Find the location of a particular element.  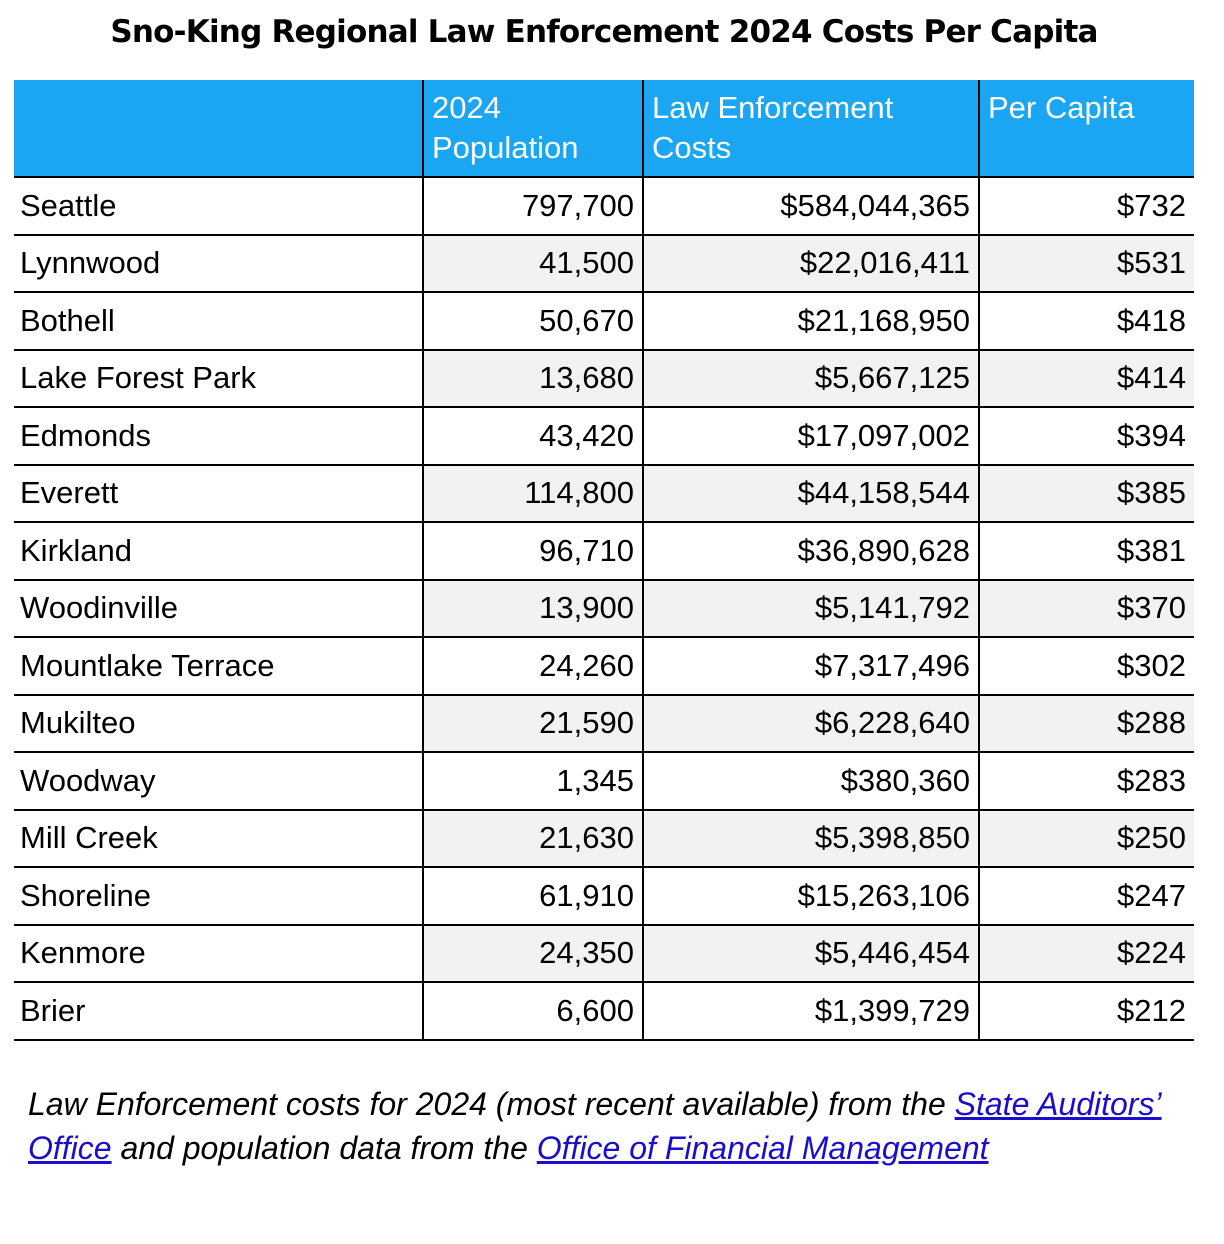

state-auditors-office-link: State Auditors’ Office is located at coordinates (595, 1126).